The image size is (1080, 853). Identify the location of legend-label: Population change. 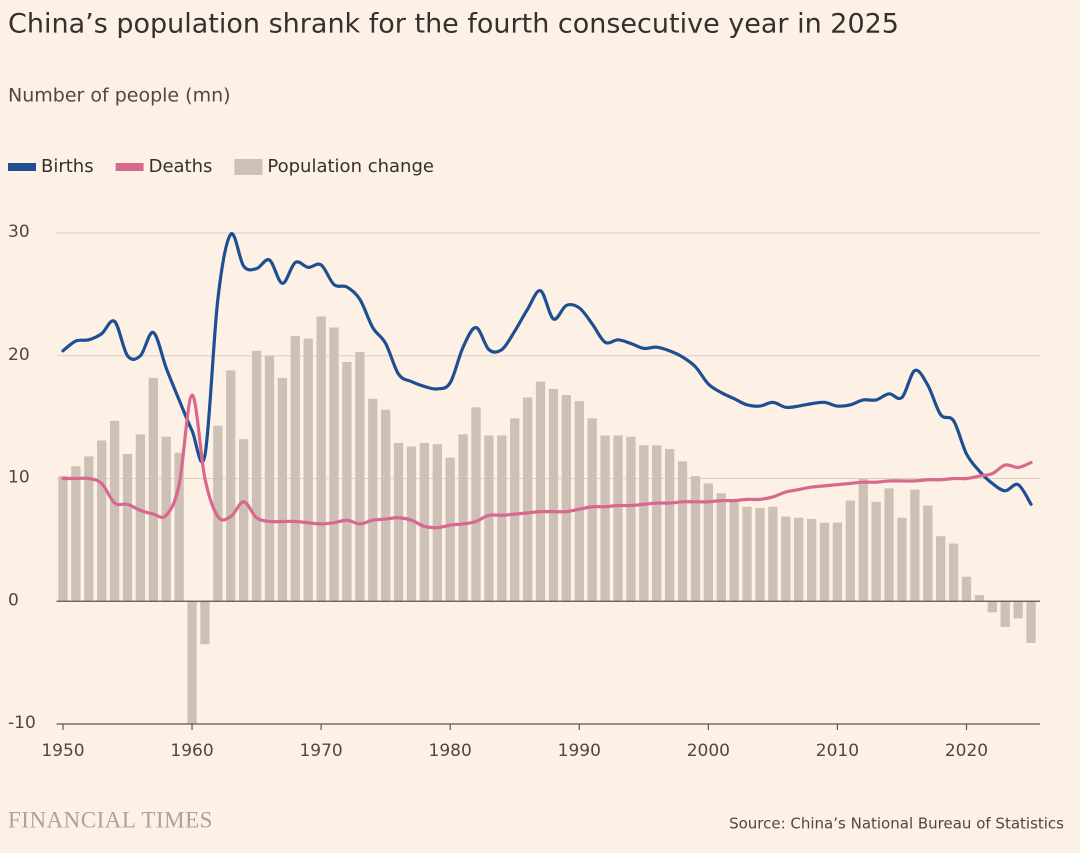
(350, 166).